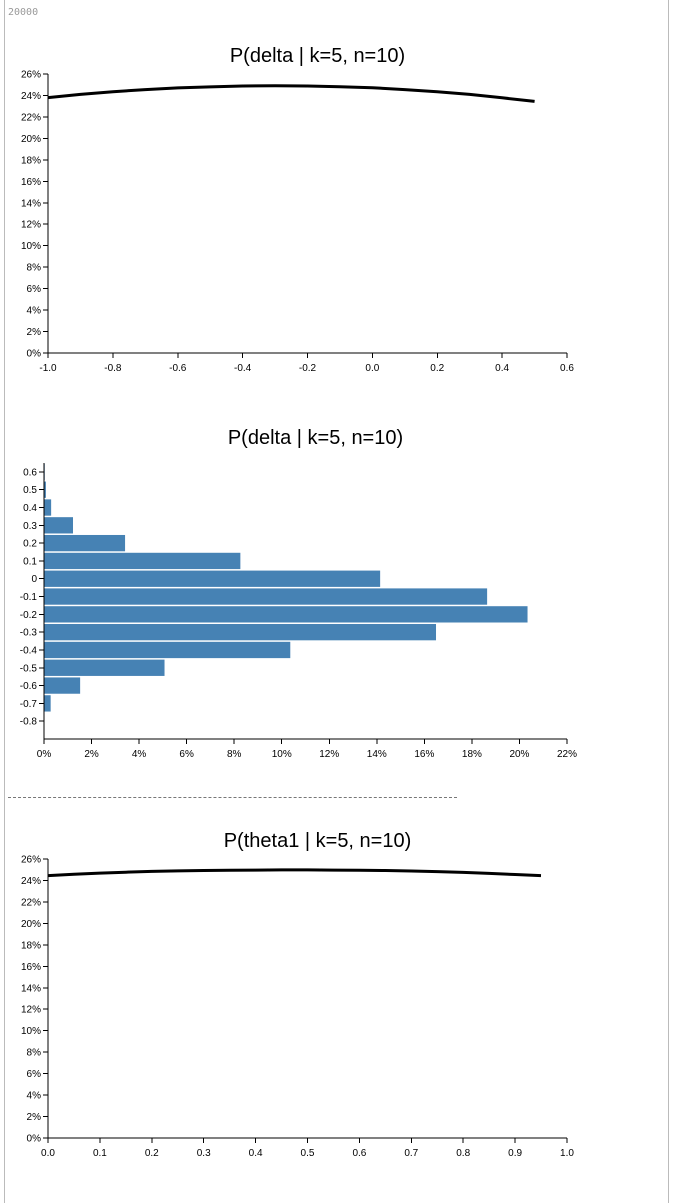 The height and width of the screenshot is (1203, 680). I want to click on sample-count: 20000, so click(23, 12).